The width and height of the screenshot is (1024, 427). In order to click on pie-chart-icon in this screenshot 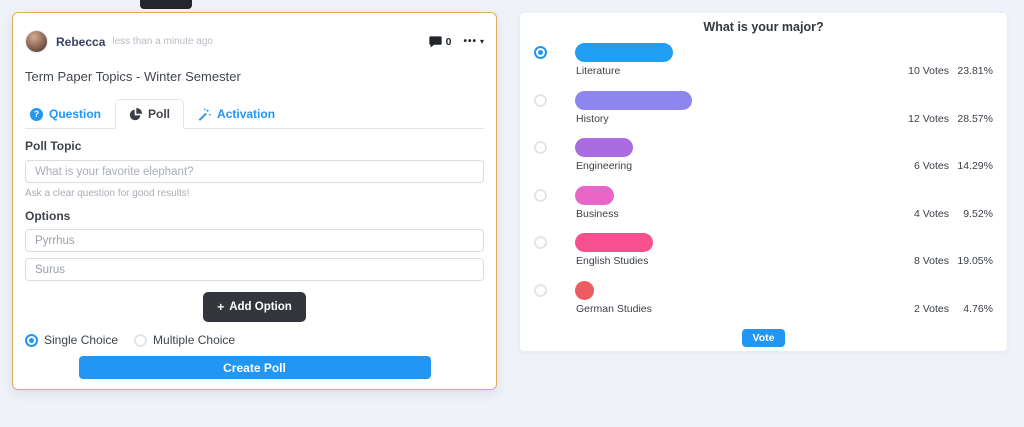, I will do `click(136, 114)`.